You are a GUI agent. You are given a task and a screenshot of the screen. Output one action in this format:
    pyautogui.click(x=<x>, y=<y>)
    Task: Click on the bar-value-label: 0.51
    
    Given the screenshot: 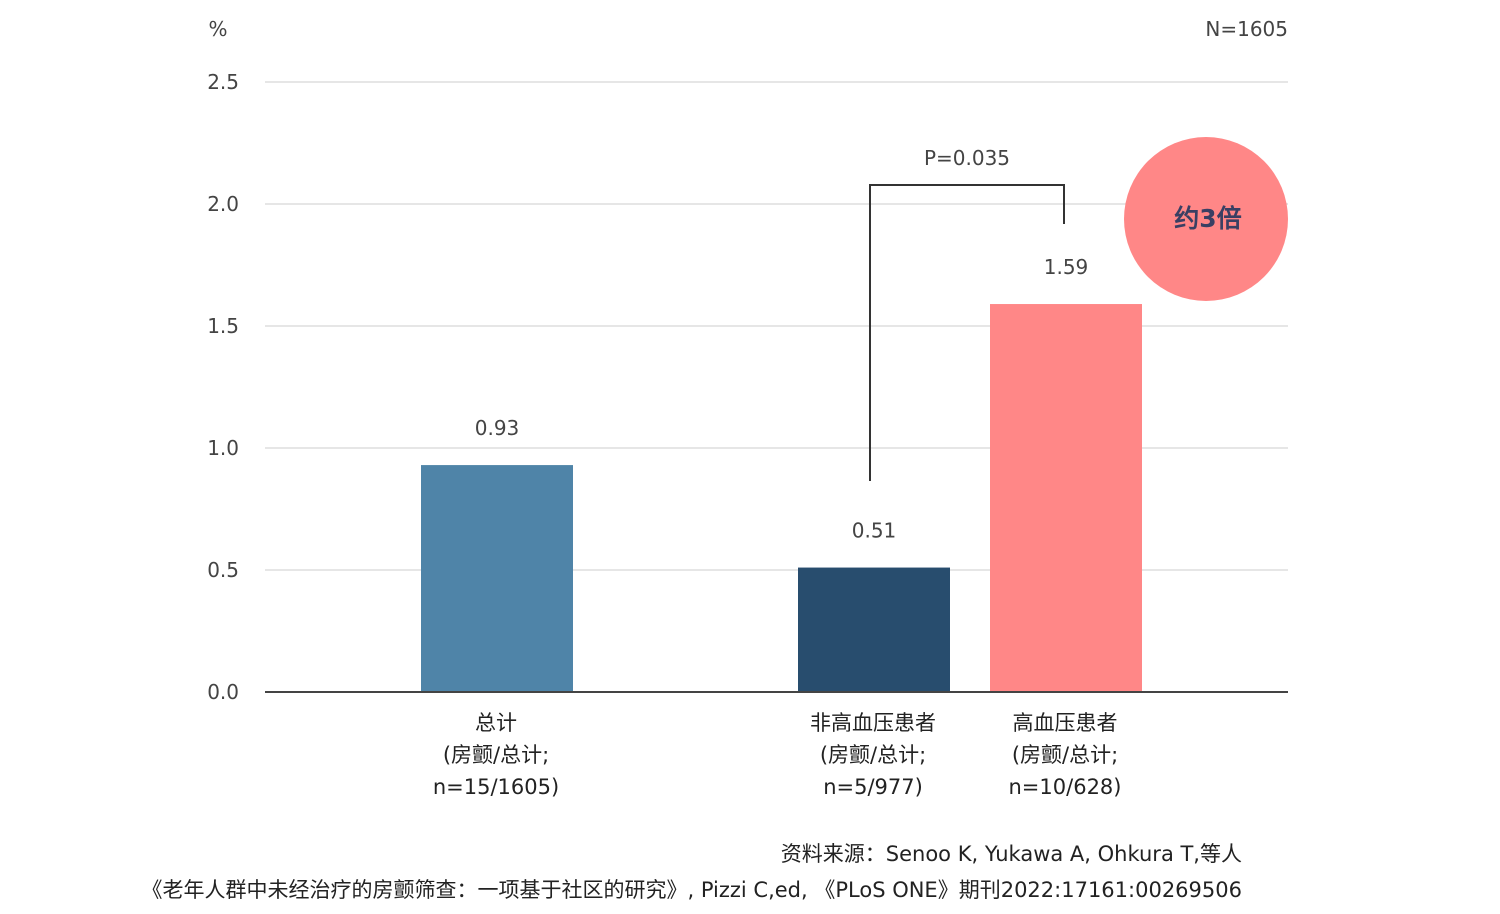 What is the action you would take?
    pyautogui.click(x=874, y=531)
    